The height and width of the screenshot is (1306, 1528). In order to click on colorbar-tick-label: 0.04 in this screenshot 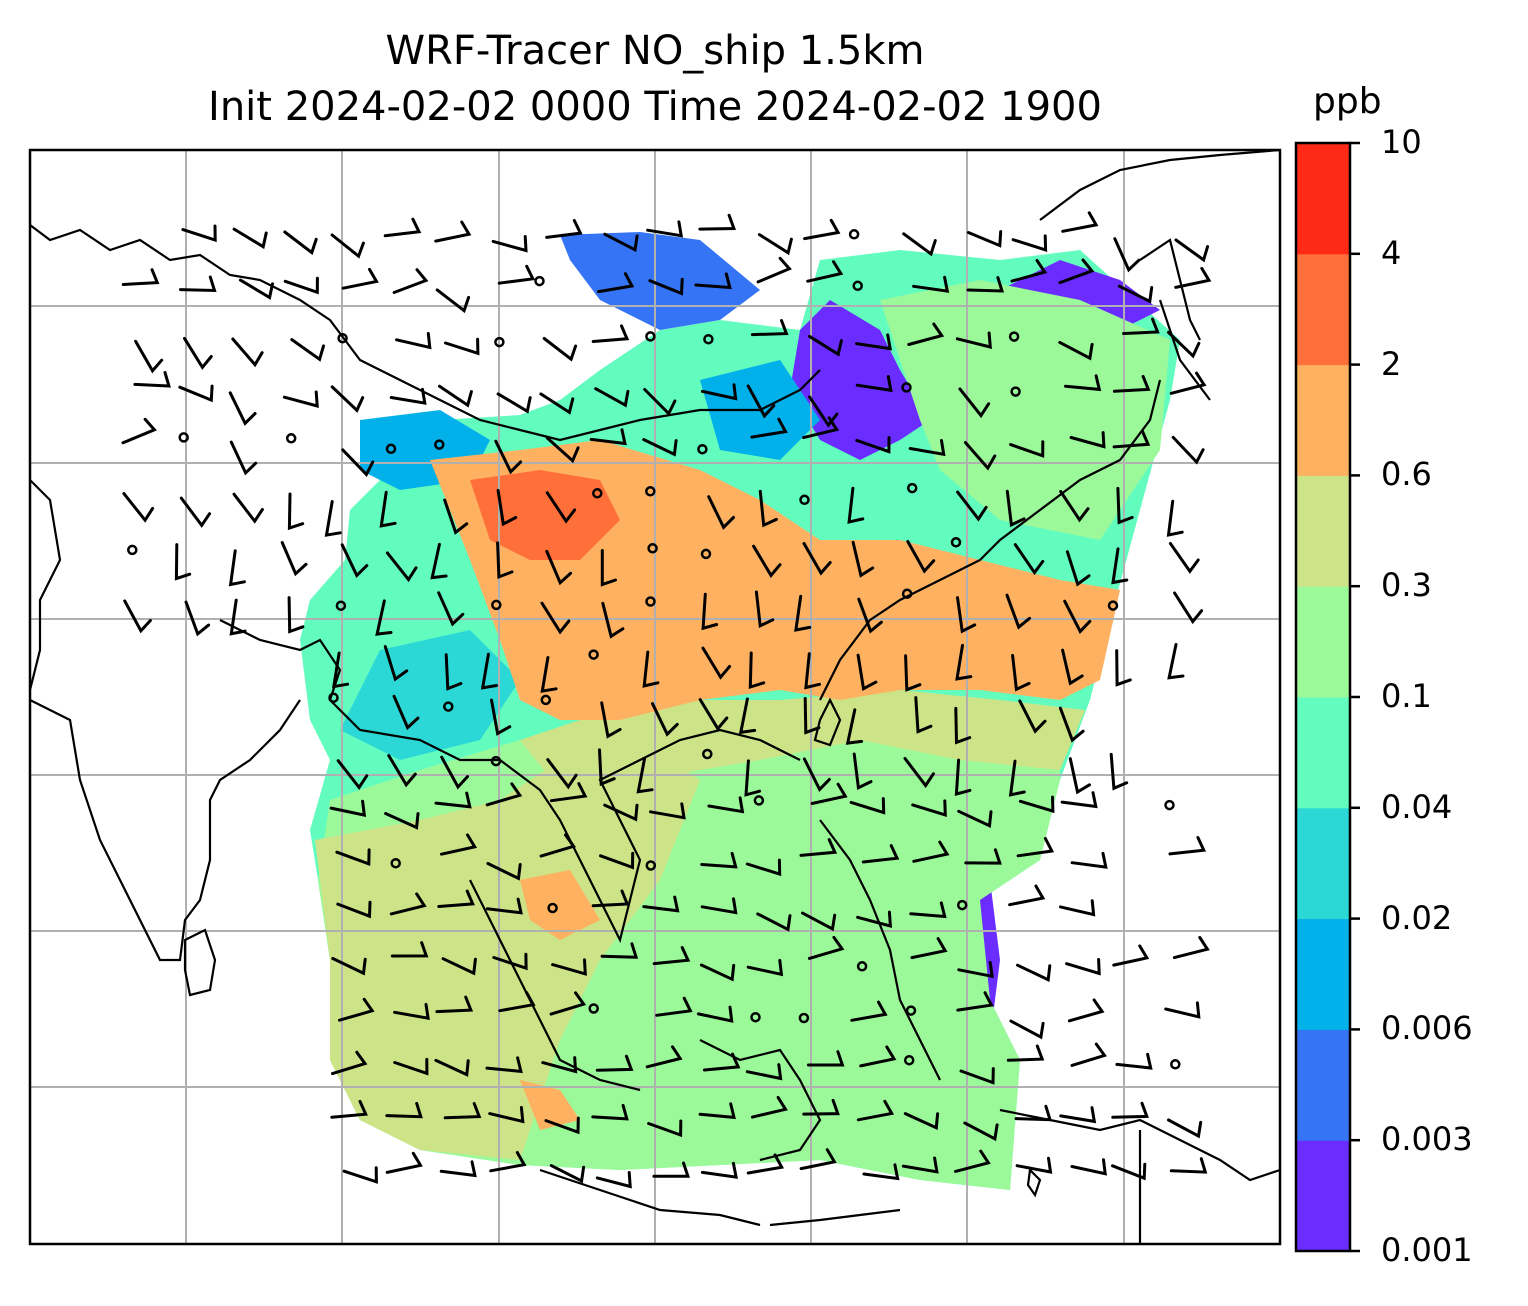, I will do `click(1417, 806)`.